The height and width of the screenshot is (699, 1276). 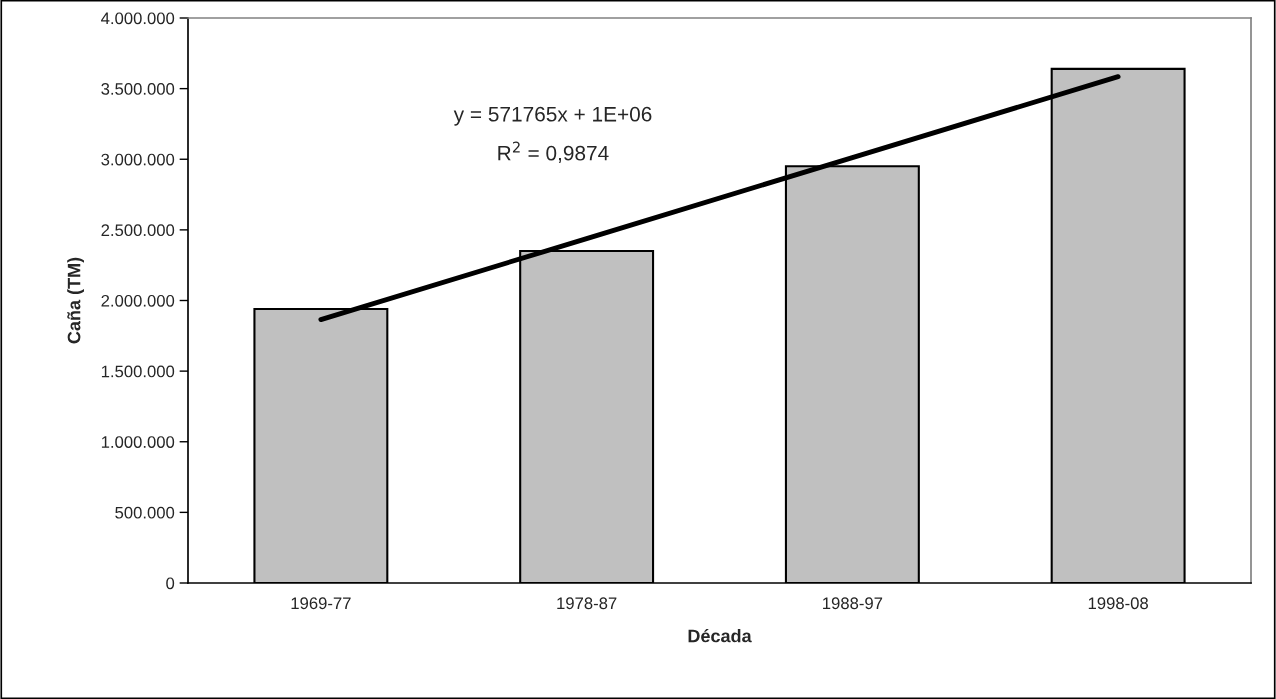 What do you see at coordinates (170, 583) in the screenshot?
I see `y-tick-label: 0` at bounding box center [170, 583].